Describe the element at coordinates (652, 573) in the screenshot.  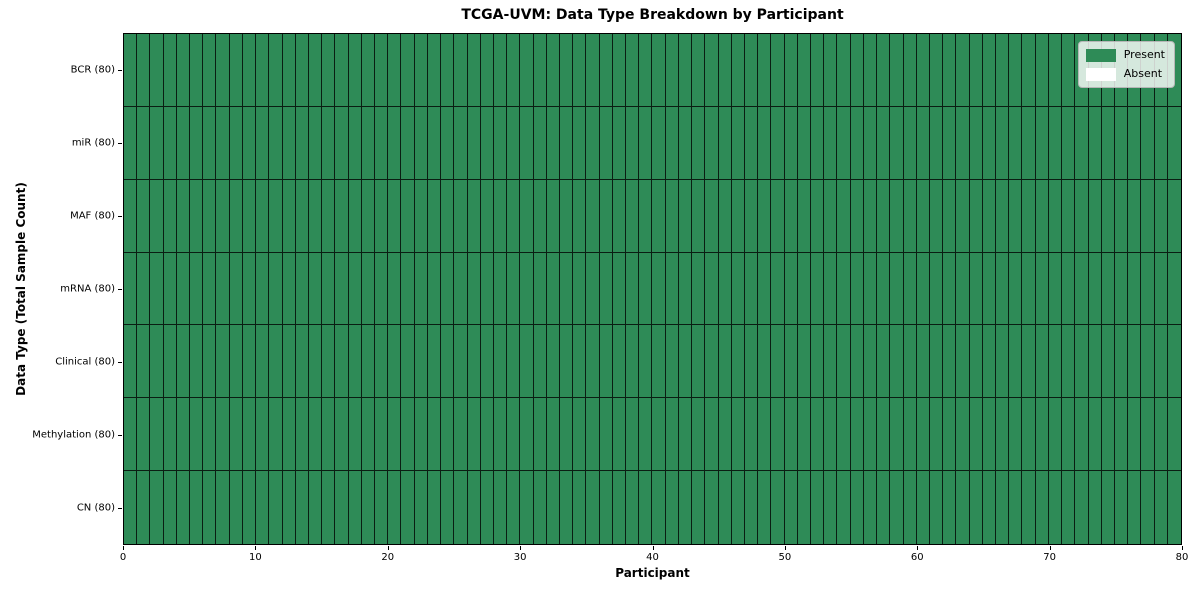
I see `x-axis-label: Participant` at that location.